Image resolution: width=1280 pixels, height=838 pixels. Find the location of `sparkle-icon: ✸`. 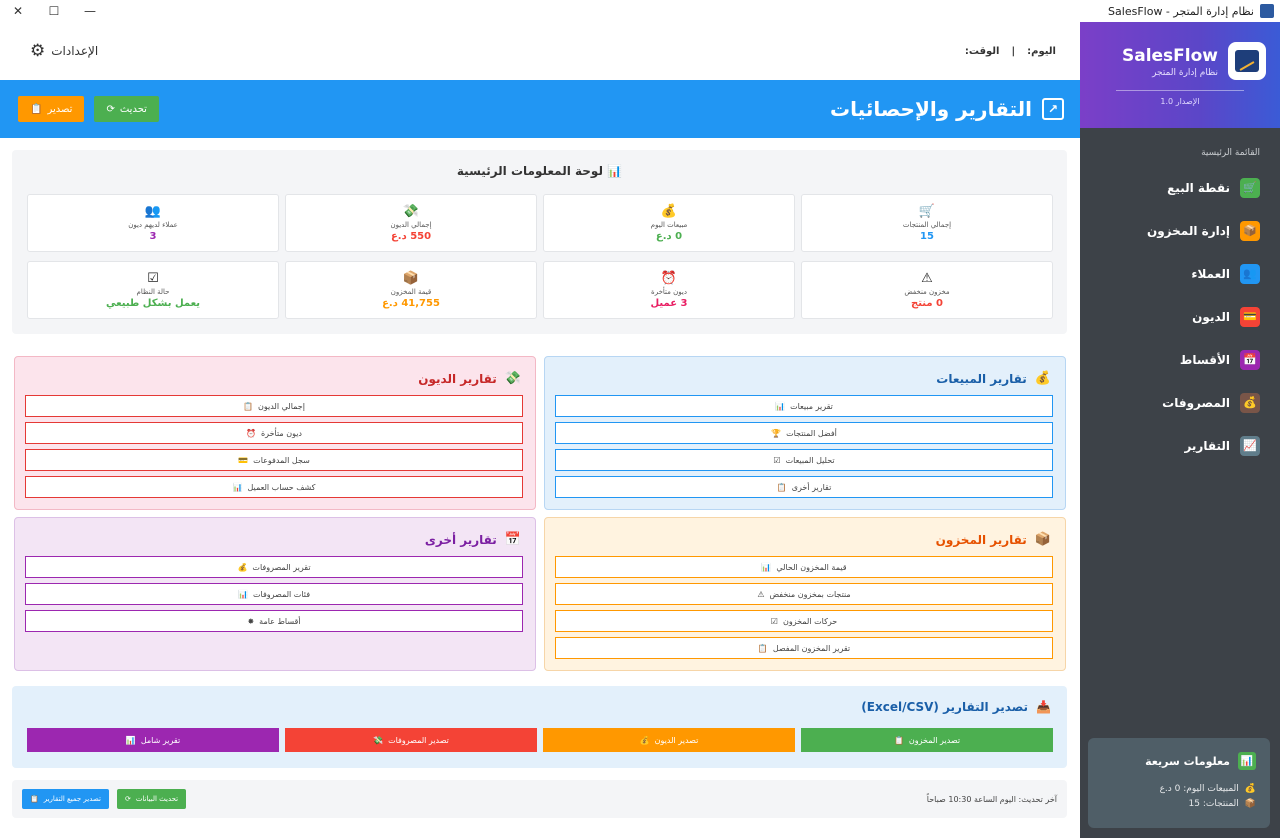

sparkle-icon: ✸ is located at coordinates (251, 621).